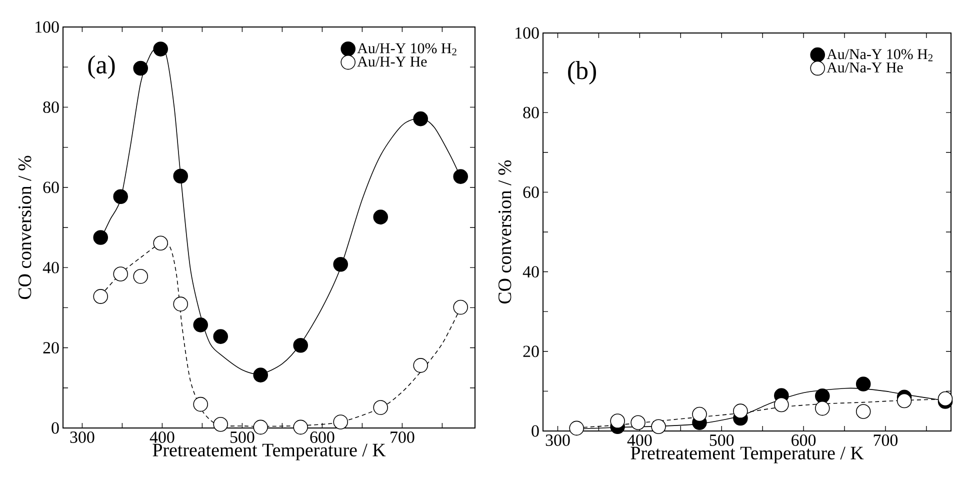 Image resolution: width=956 pixels, height=480 pixels. Describe the element at coordinates (406, 49) in the screenshot. I see `legend-label: Au/H-Y 10% H$_{2}$` at that location.